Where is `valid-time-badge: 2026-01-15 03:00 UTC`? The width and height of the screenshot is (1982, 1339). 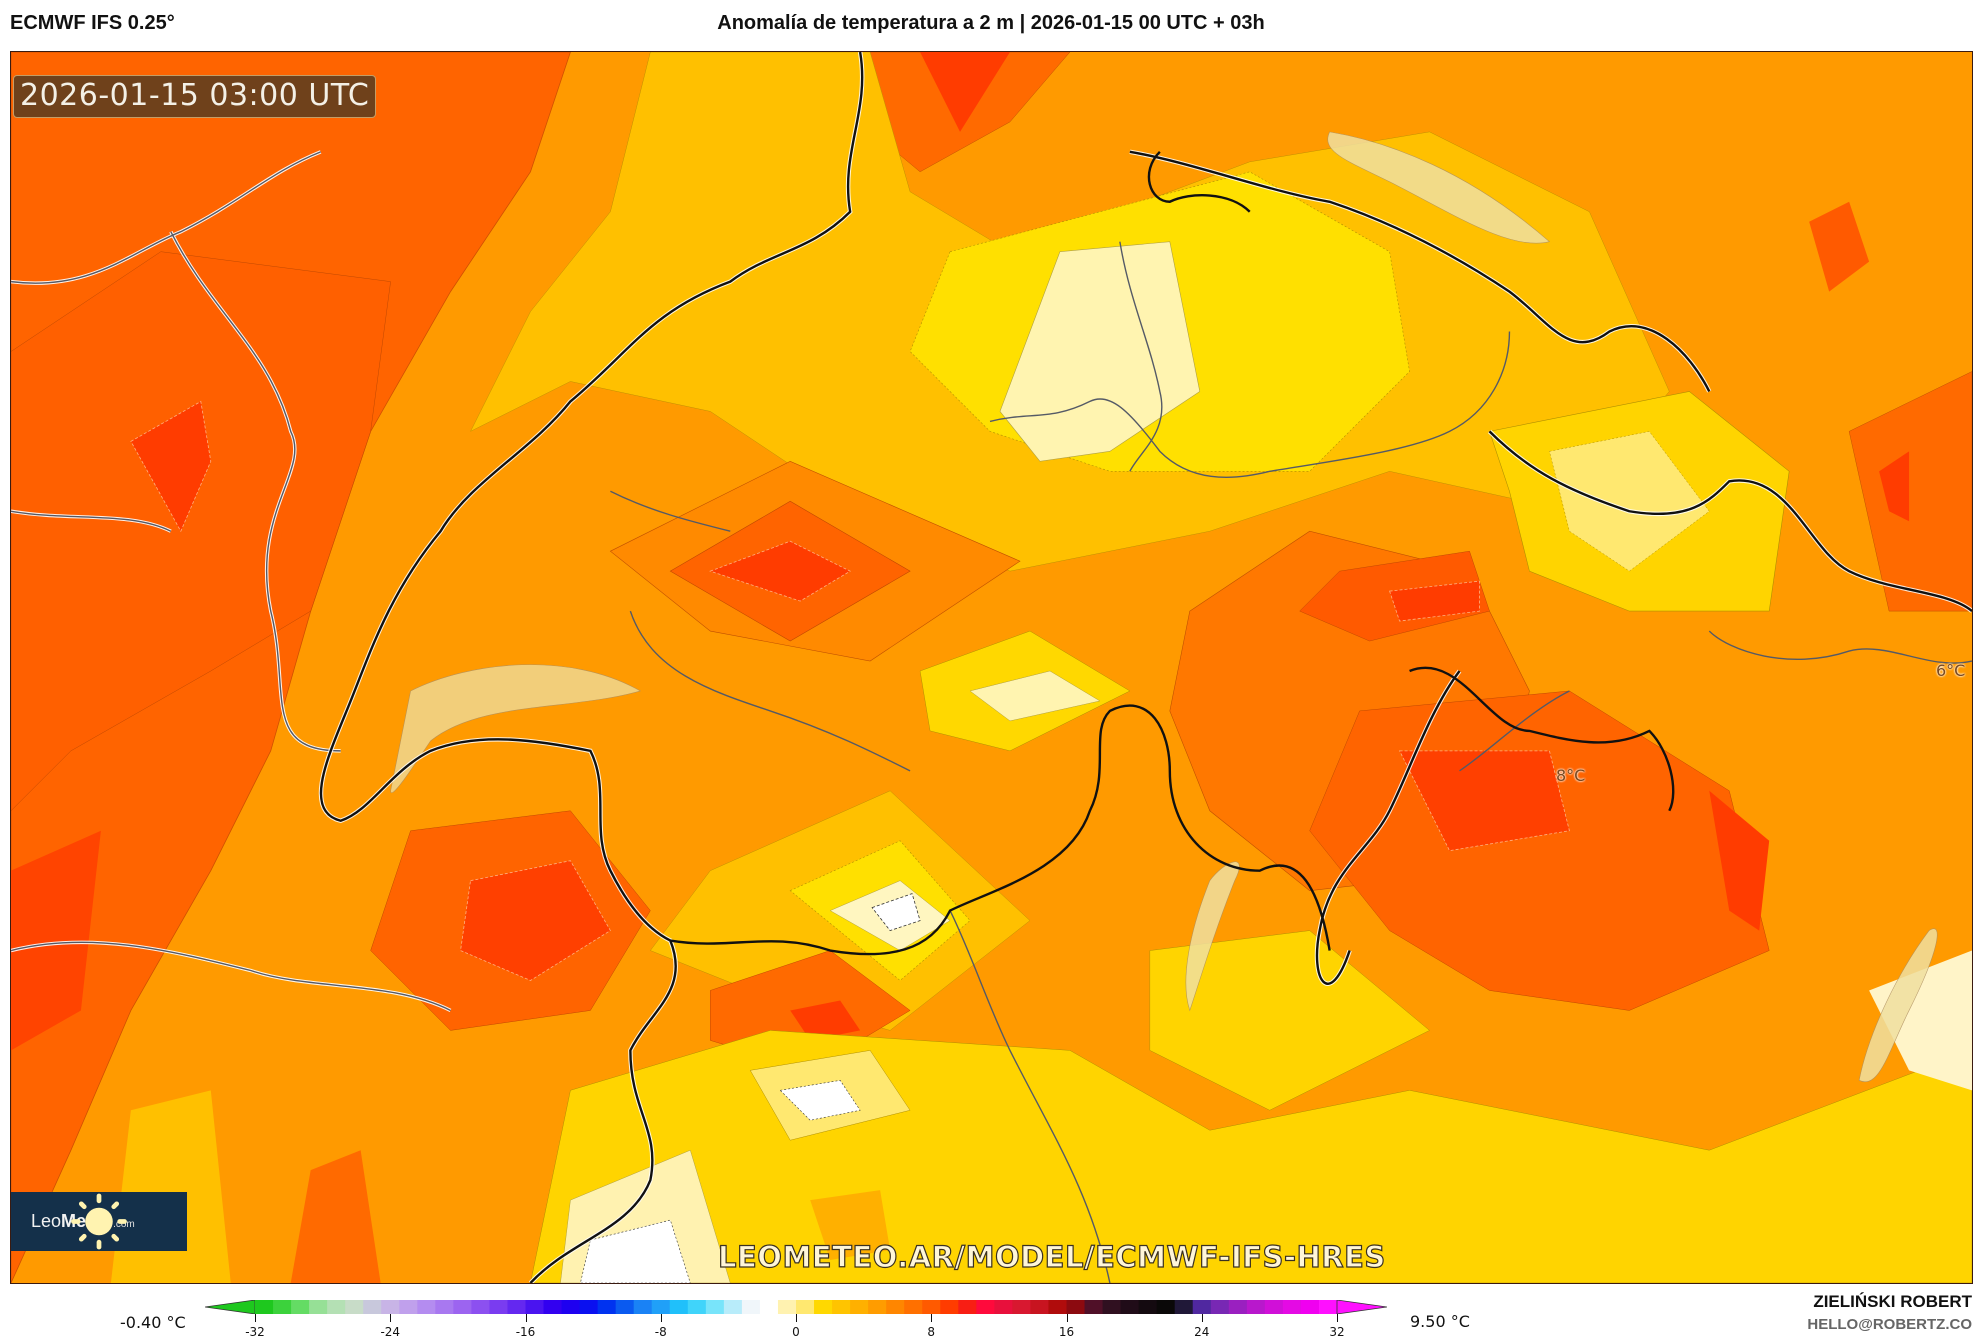
valid-time-badge: 2026-01-15 03:00 UTC is located at coordinates (195, 96).